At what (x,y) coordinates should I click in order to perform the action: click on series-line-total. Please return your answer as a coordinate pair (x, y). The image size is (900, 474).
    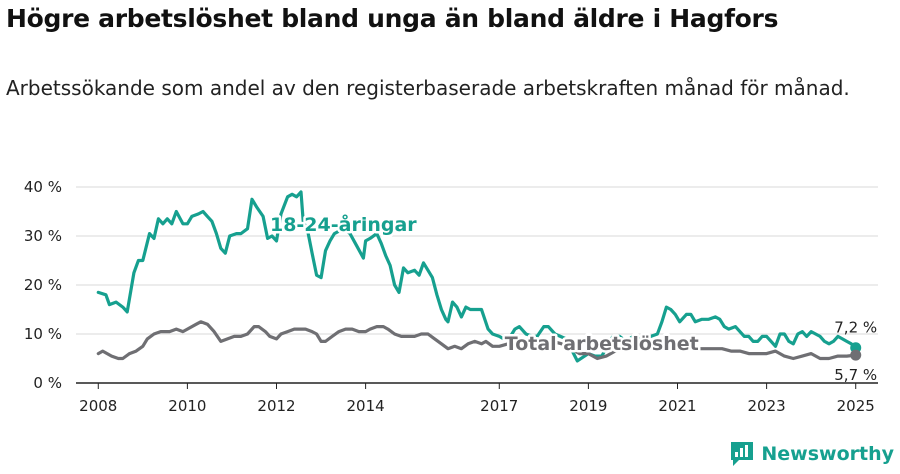
    Looking at the image, I should click on (477, 340).